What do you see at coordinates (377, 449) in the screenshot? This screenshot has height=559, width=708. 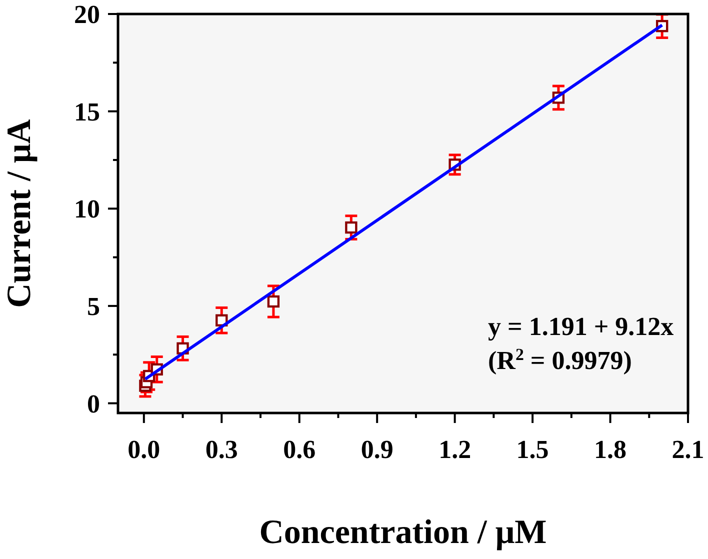 I see `x-tick-label: 0.9` at bounding box center [377, 449].